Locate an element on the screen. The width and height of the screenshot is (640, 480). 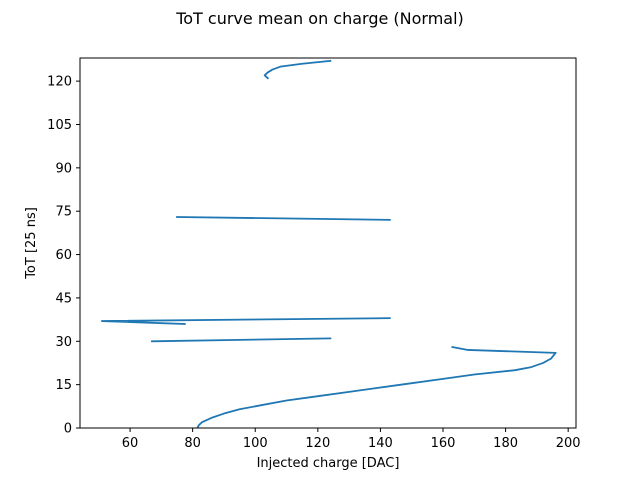
x-tick-label: 140 is located at coordinates (380, 443).